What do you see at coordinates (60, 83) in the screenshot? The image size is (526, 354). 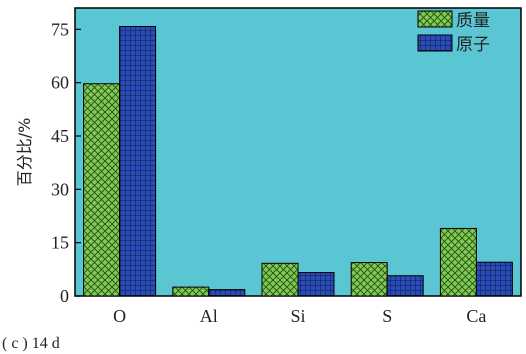 I see `y-tick-label: 60` at bounding box center [60, 83].